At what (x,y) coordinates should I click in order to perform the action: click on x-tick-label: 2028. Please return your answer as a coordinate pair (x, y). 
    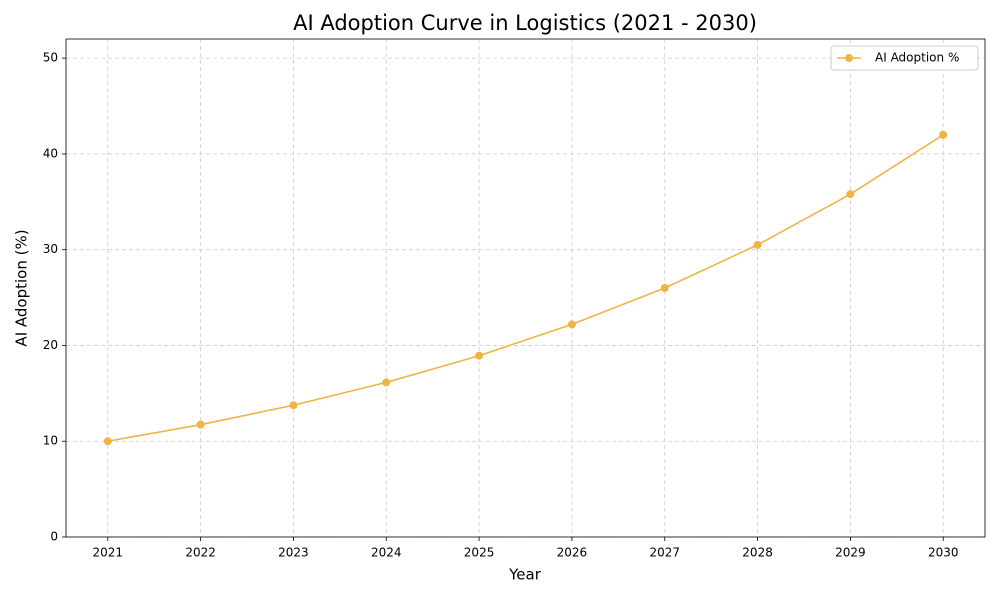
    Looking at the image, I should click on (757, 553).